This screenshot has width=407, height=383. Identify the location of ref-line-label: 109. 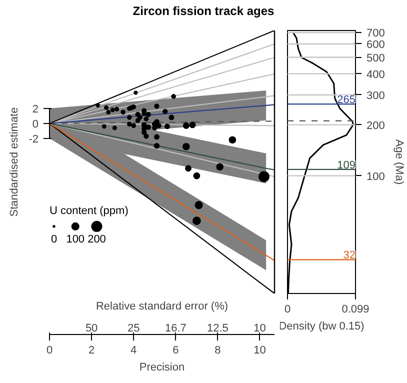
(346, 165).